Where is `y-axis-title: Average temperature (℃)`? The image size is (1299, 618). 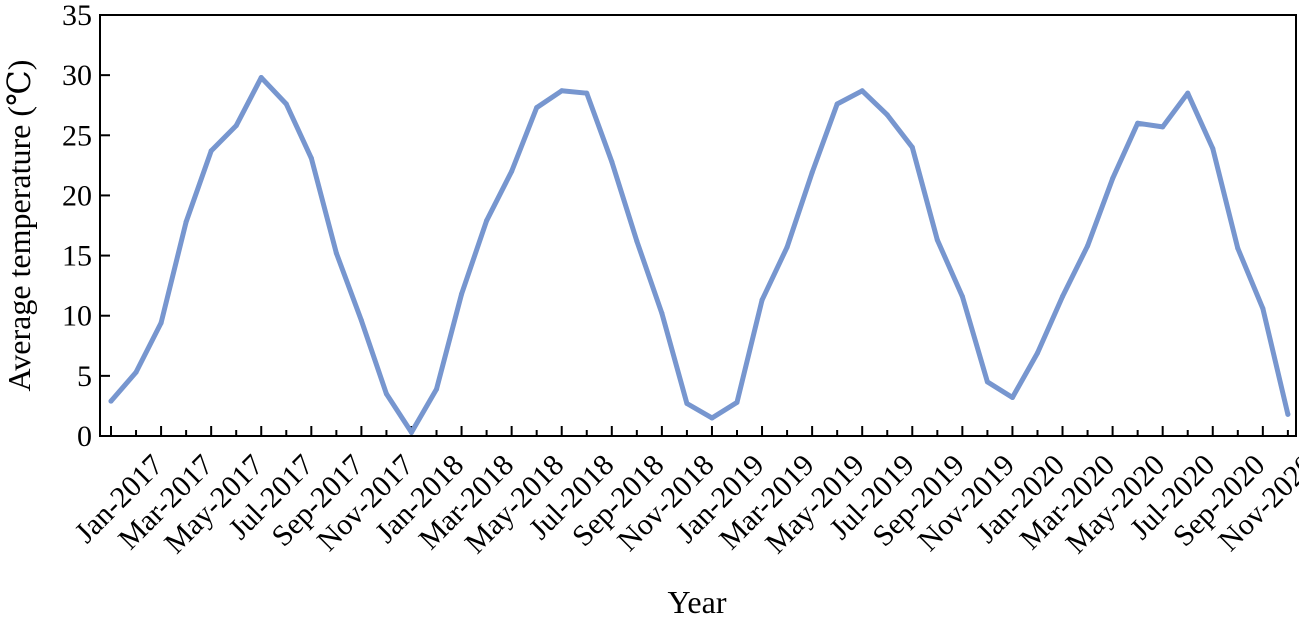
y-axis-title: Average temperature (℃) is located at coordinates (19, 226).